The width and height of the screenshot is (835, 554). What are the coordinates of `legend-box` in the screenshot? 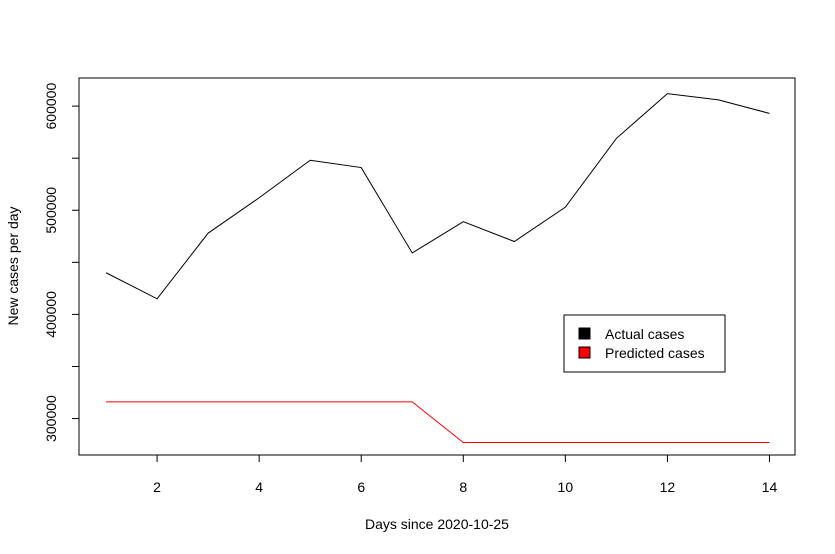 It's located at (644, 343).